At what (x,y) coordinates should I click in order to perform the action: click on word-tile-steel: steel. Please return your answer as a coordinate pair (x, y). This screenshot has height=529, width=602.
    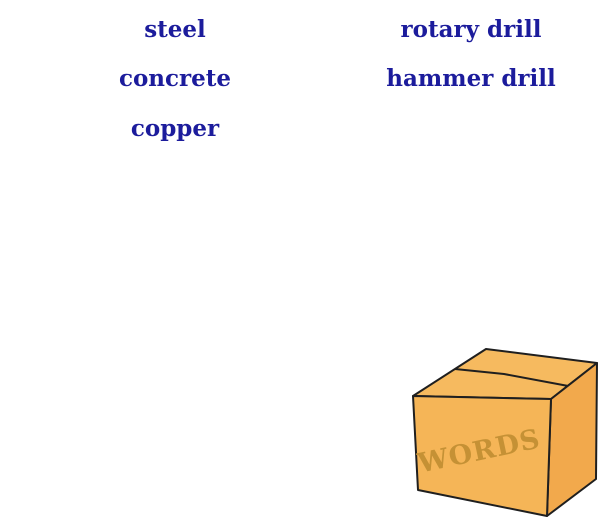
    Looking at the image, I should click on (175, 29).